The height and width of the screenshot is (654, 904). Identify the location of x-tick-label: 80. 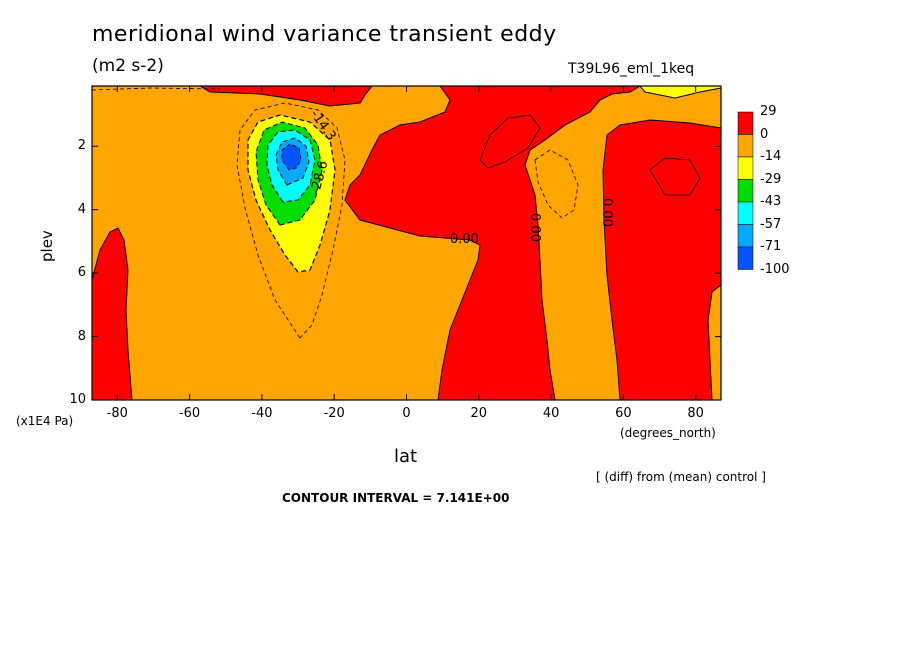
(695, 413).